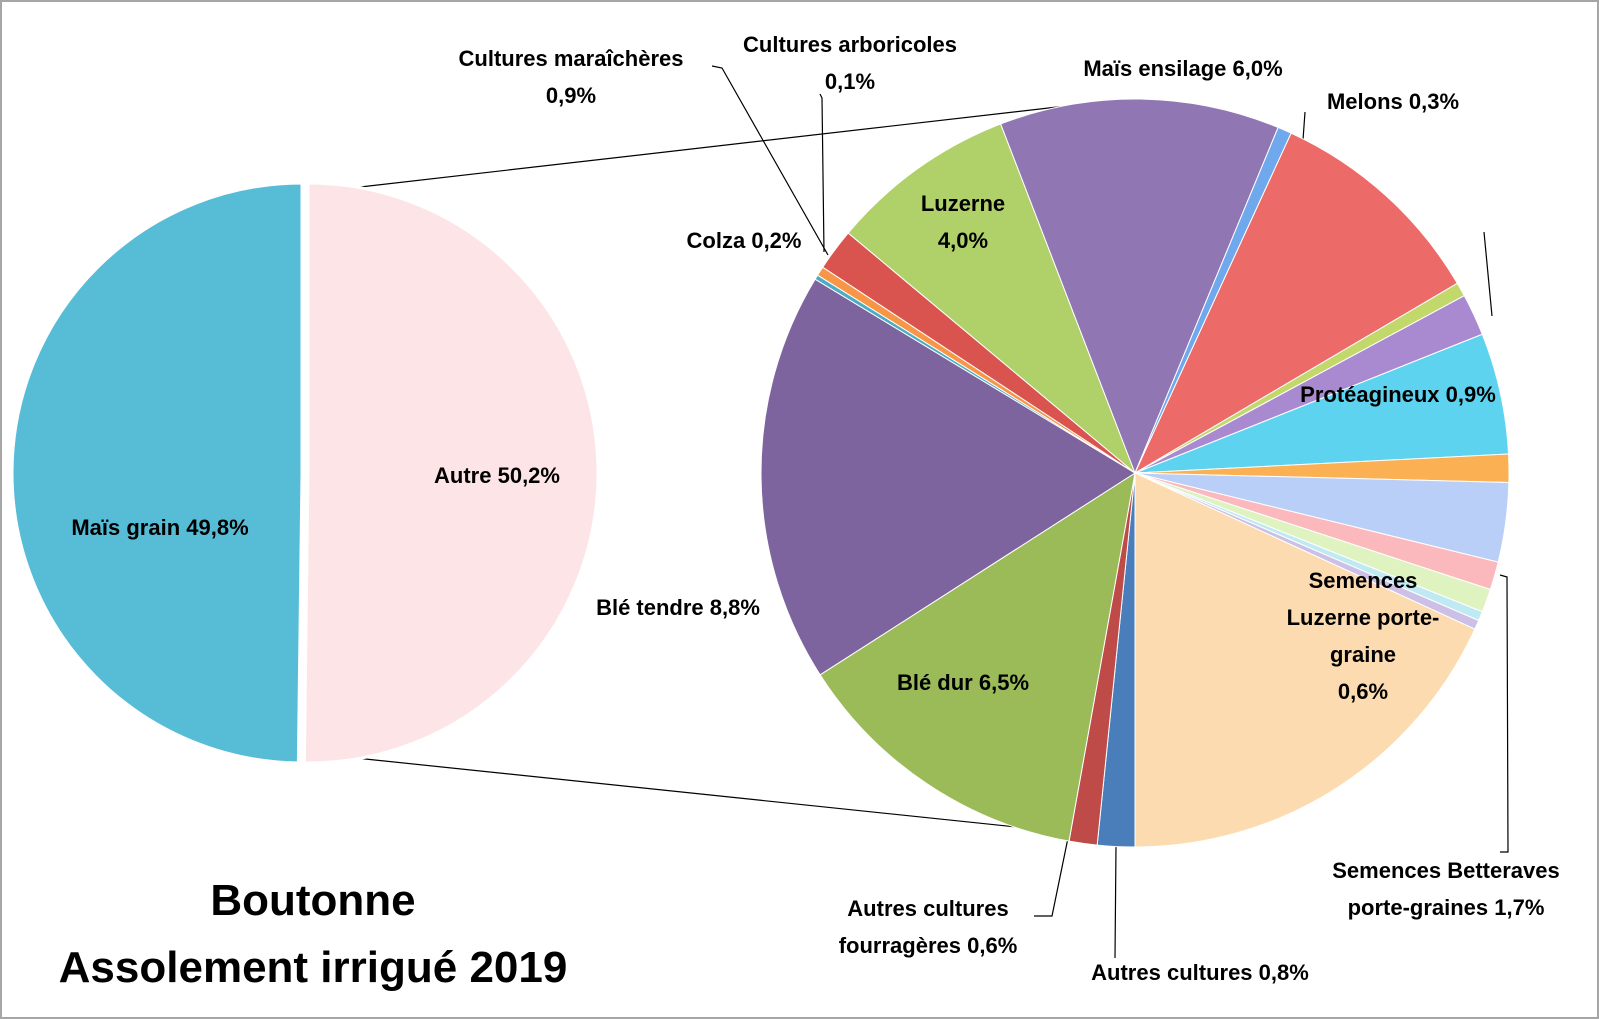  I want to click on slice-label: Melons 0,3%, so click(1393, 101).